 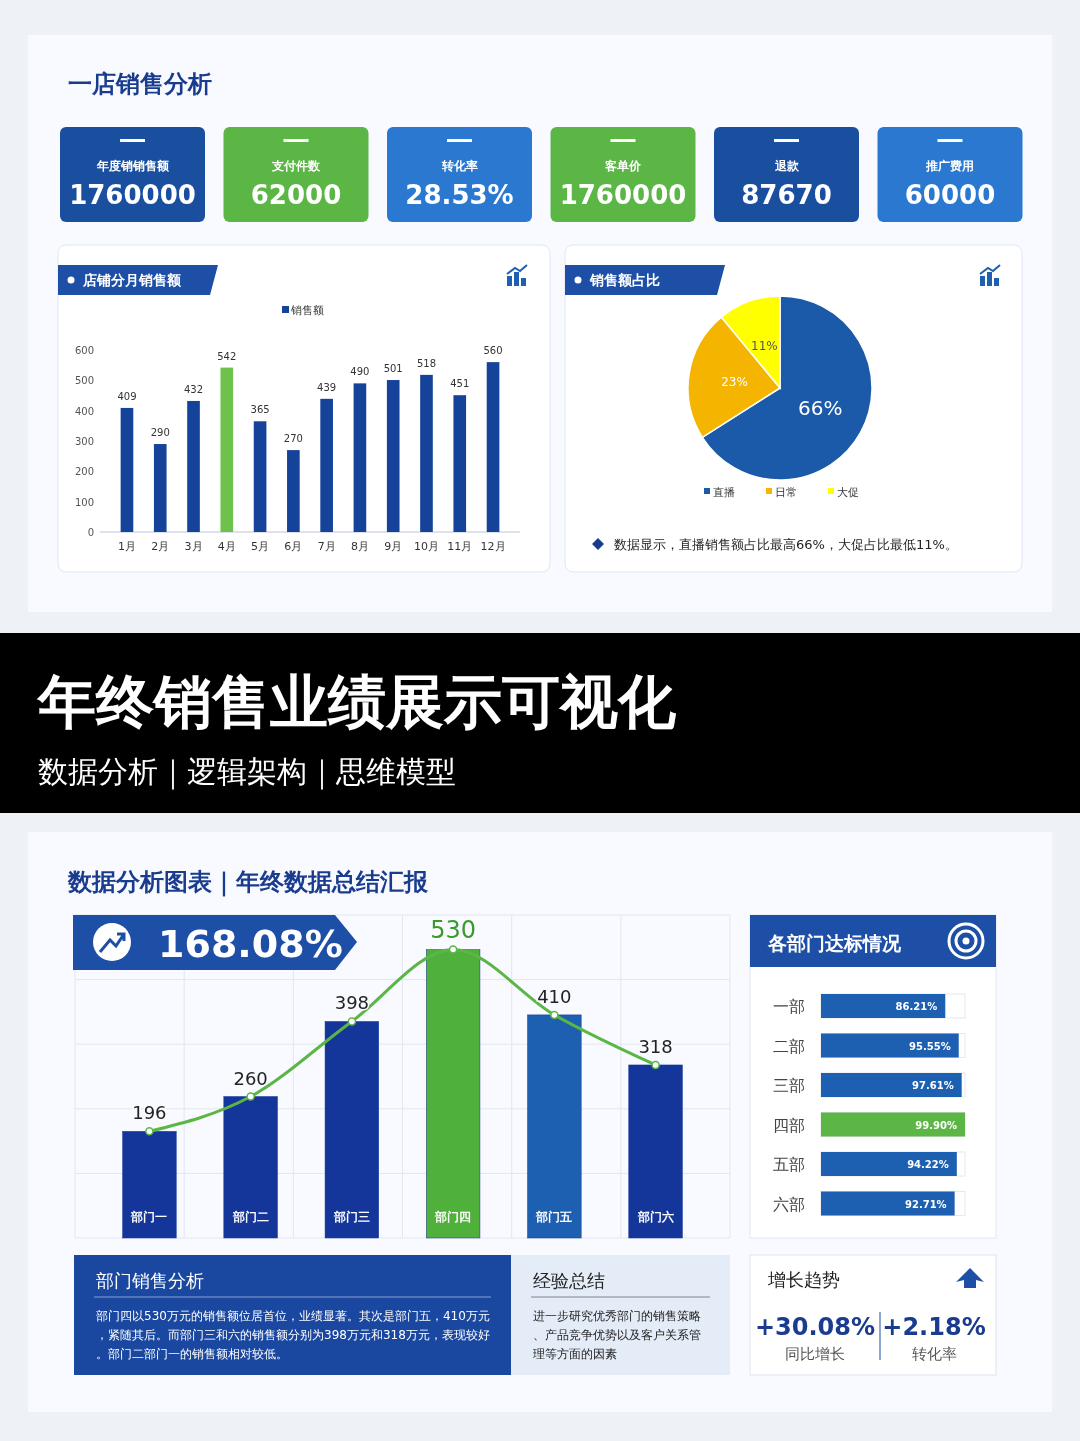 I want to click on category-label: 退款, so click(x=786, y=166).